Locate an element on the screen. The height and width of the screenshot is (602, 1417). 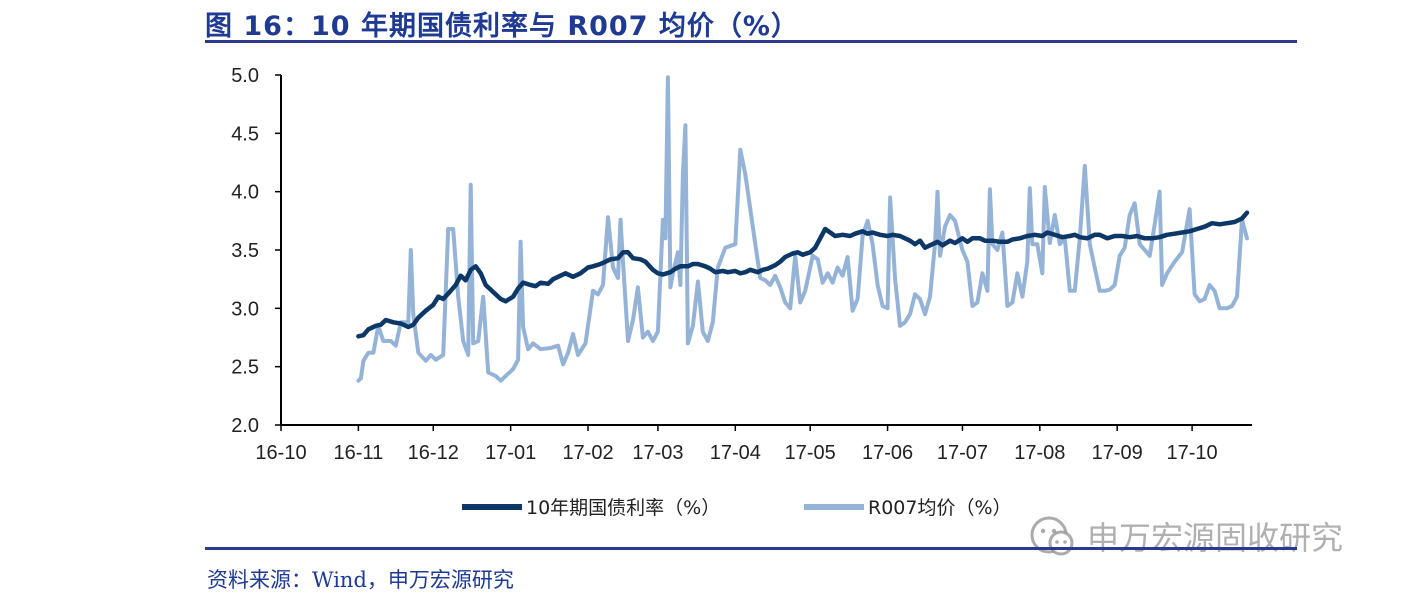
x-tick-label: 17-07 is located at coordinates (962, 453).